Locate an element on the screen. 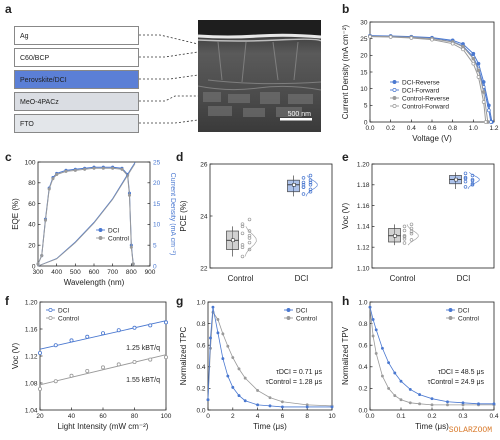 The width and height of the screenshot is (500, 440). y-tick-label: 0.4 is located at coordinates (362, 367).